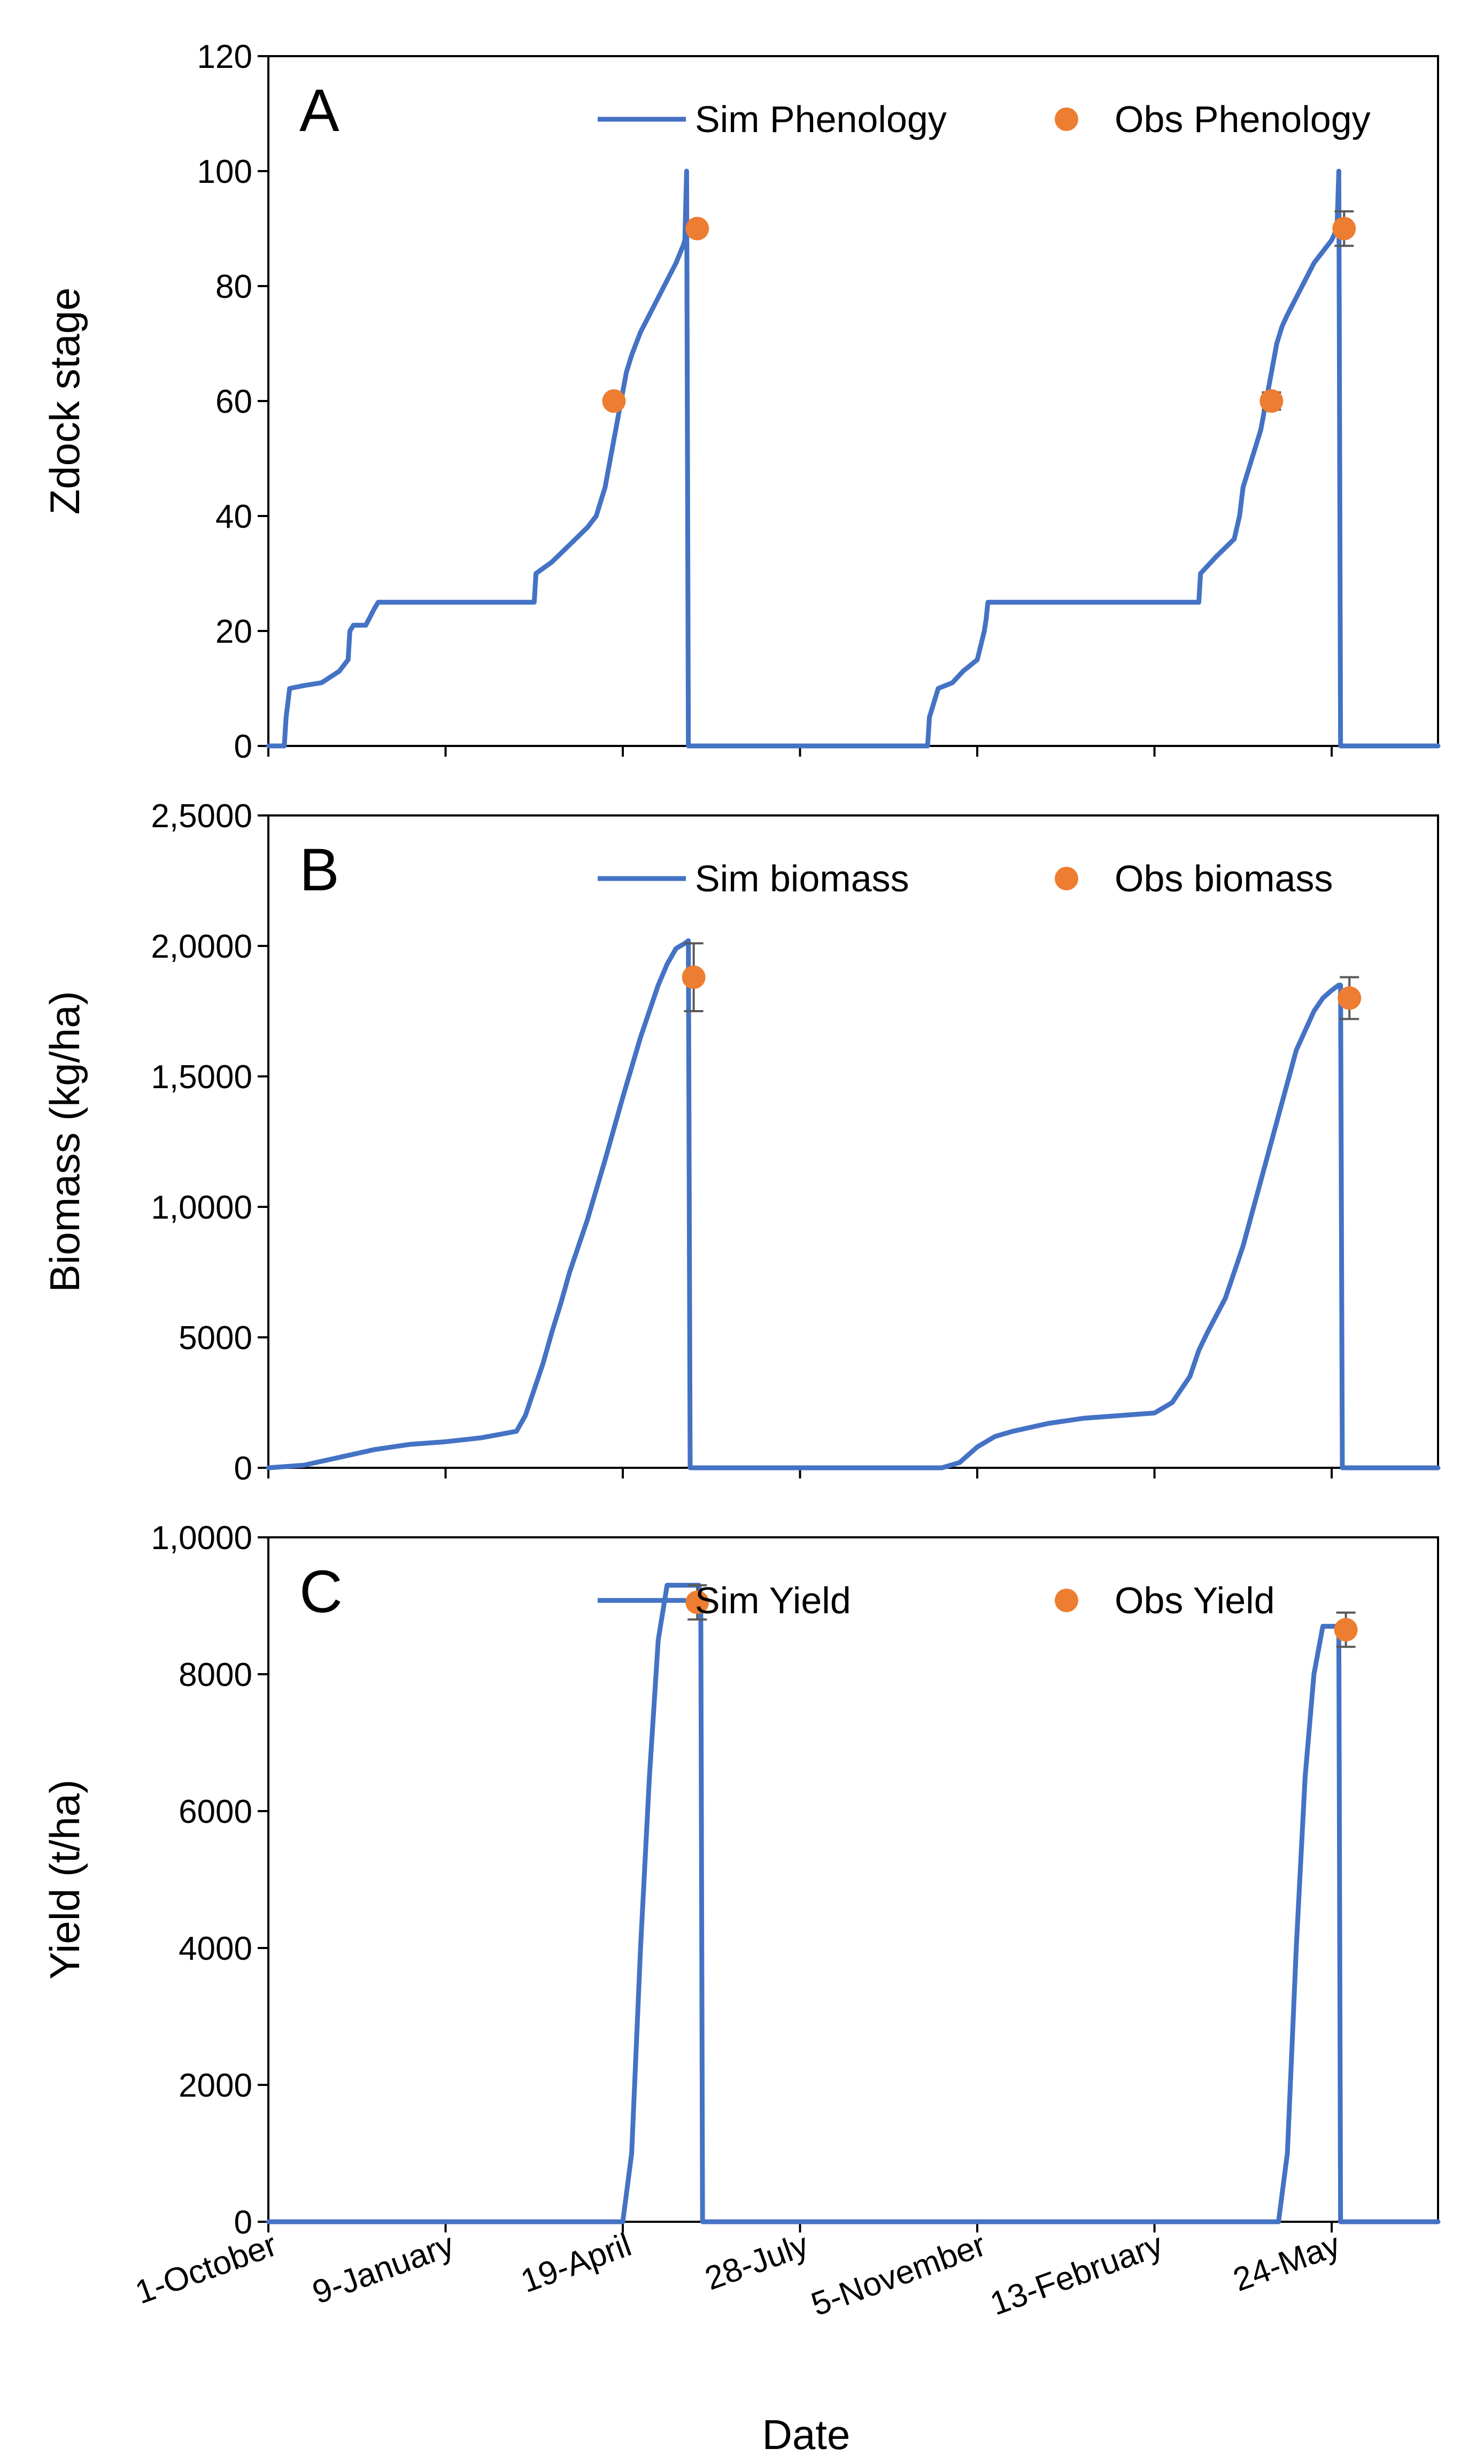  Describe the element at coordinates (576, 2263) in the screenshot. I see `x-tick-label: 19-April` at that location.